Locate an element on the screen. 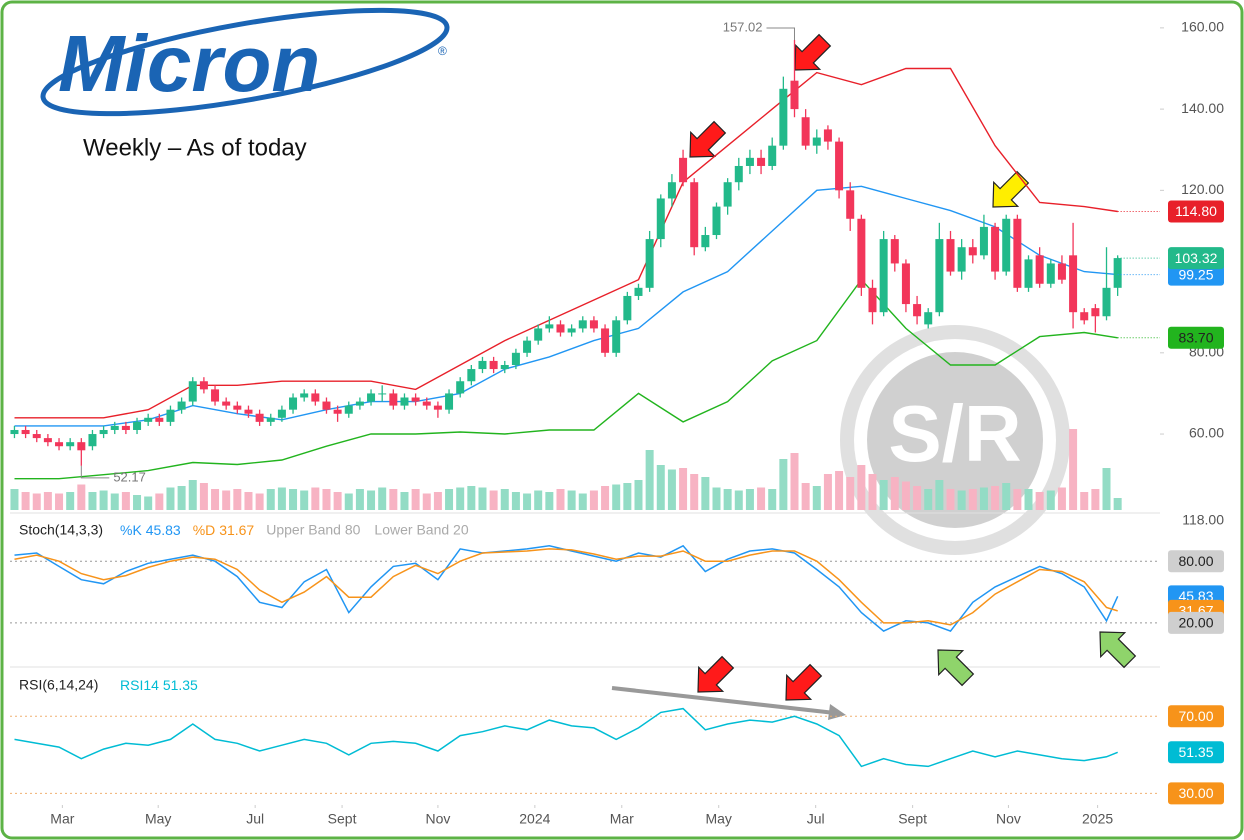 The image size is (1244, 840). legend-name: %K is located at coordinates (131, 530).